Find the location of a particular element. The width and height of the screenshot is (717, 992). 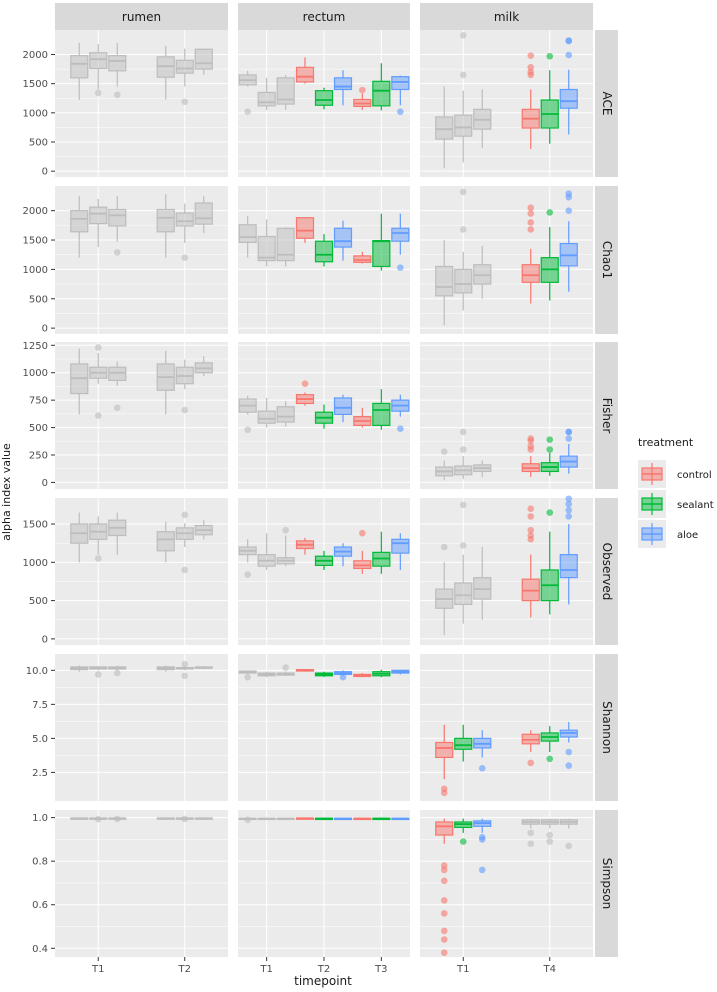

y-tick-label: 5.0 is located at coordinates (40, 739).